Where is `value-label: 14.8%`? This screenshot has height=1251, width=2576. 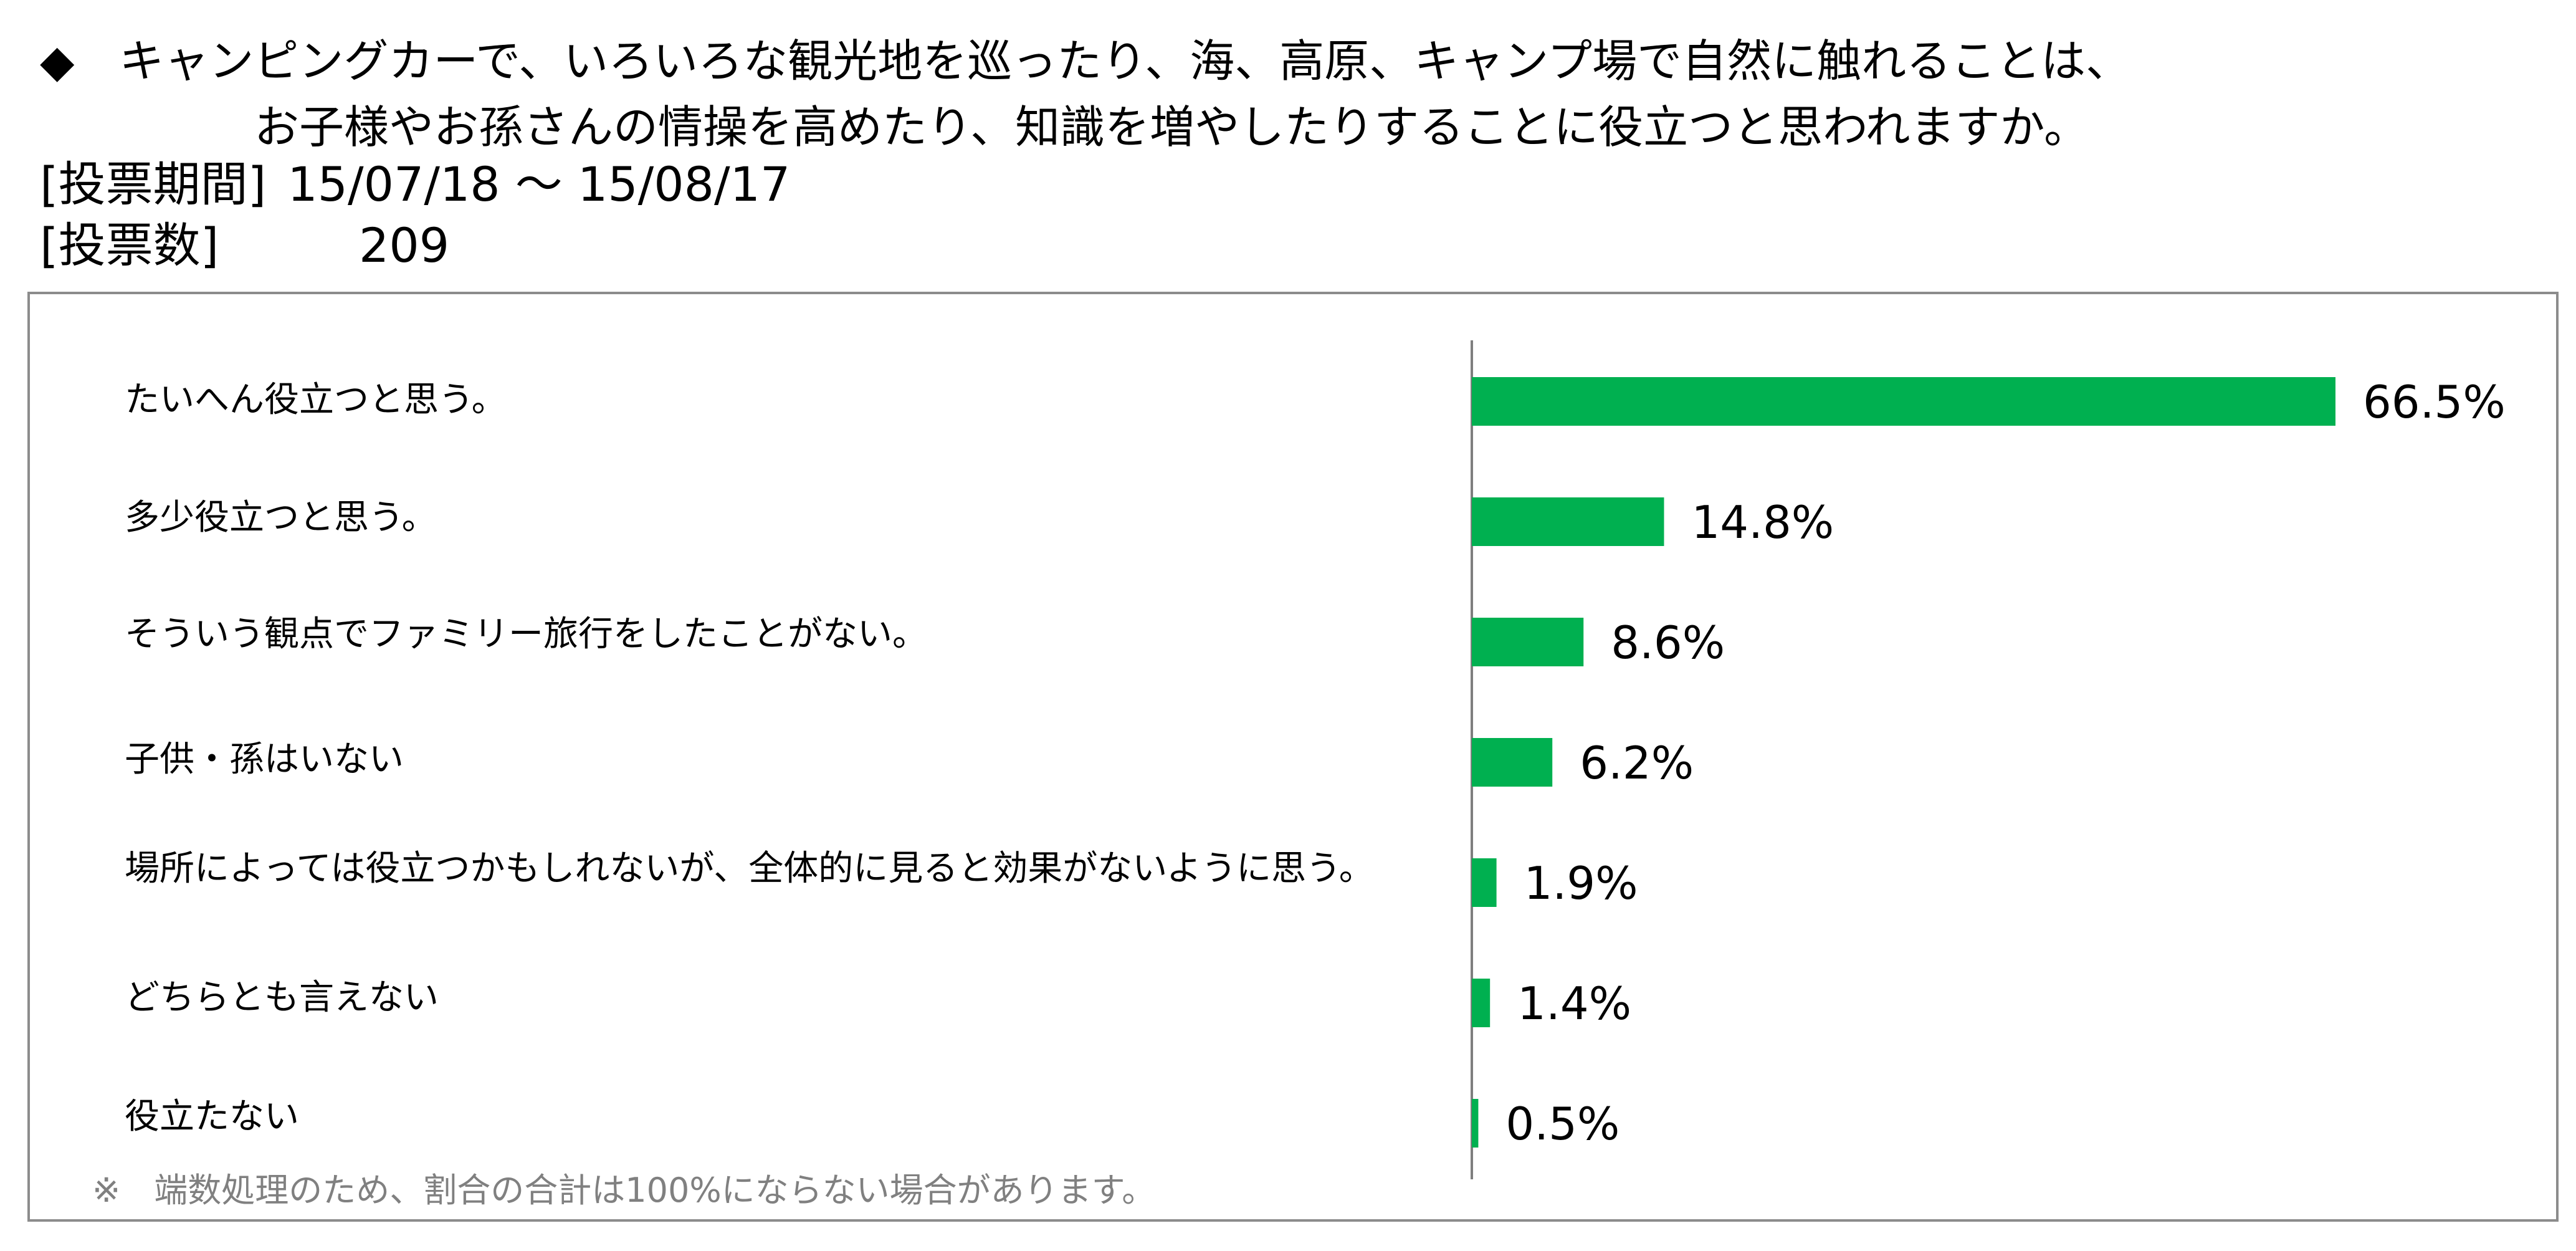 value-label: 14.8% is located at coordinates (1762, 522).